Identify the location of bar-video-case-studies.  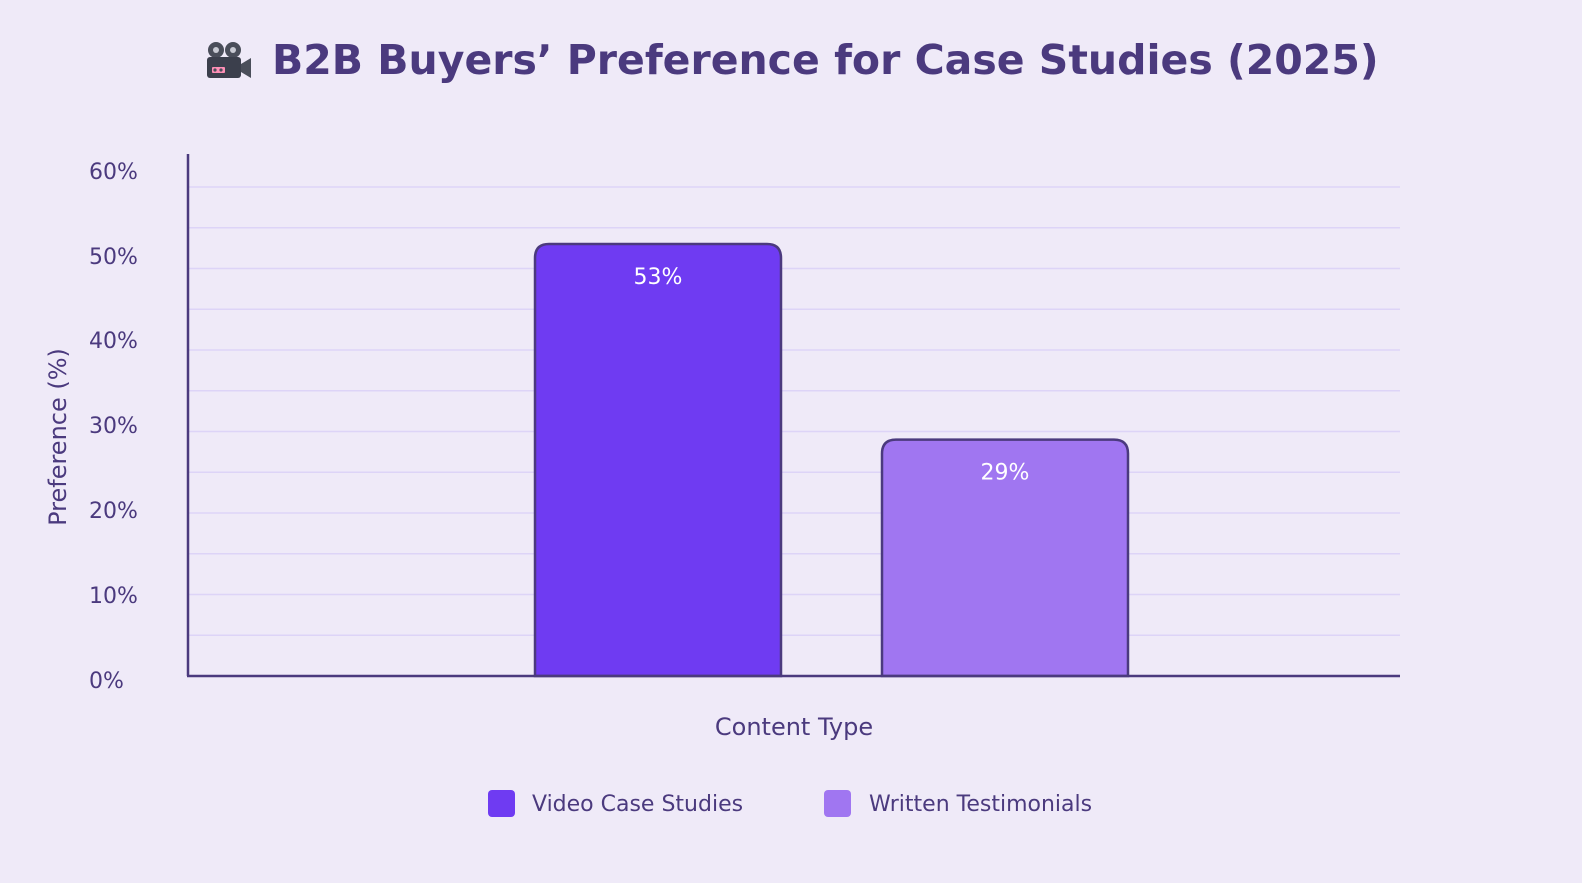
(658, 460).